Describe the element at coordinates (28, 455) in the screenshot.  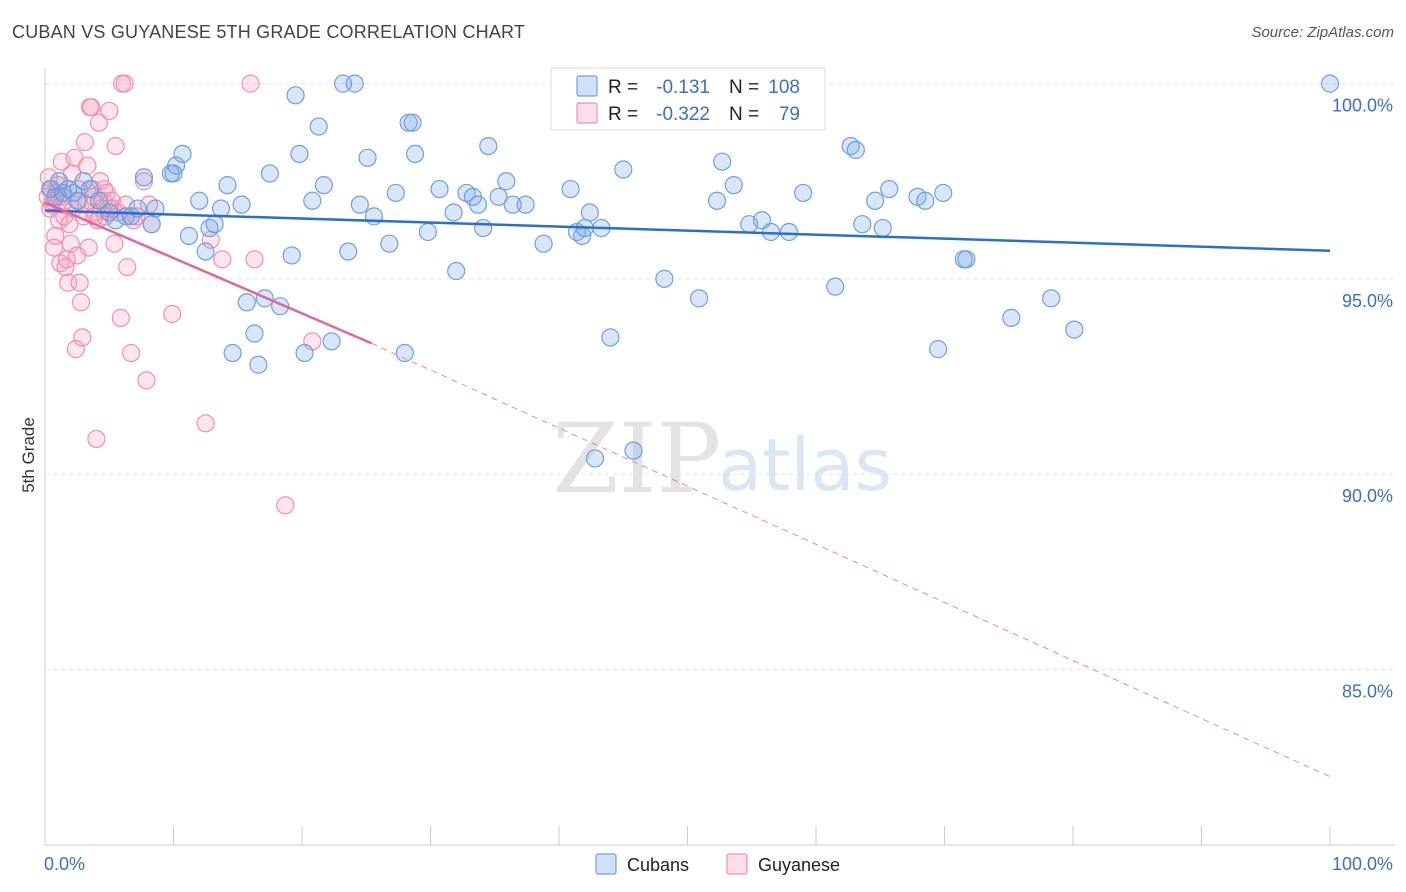
I see `y-axis-label: 5th Grade` at that location.